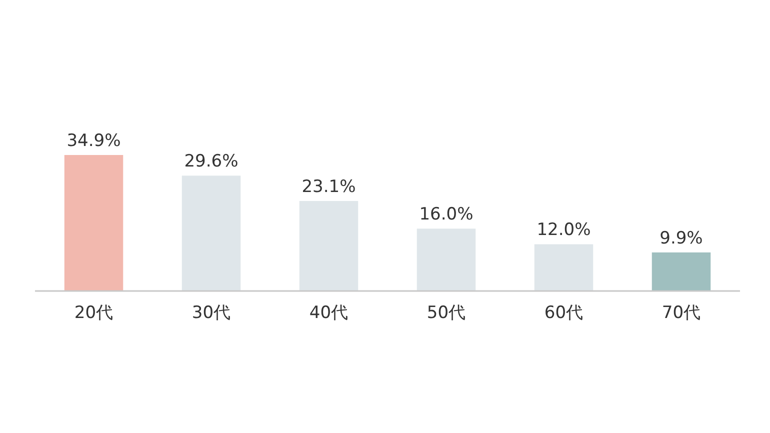  Describe the element at coordinates (328, 313) in the screenshot. I see `x-tick-label: 40代` at that location.